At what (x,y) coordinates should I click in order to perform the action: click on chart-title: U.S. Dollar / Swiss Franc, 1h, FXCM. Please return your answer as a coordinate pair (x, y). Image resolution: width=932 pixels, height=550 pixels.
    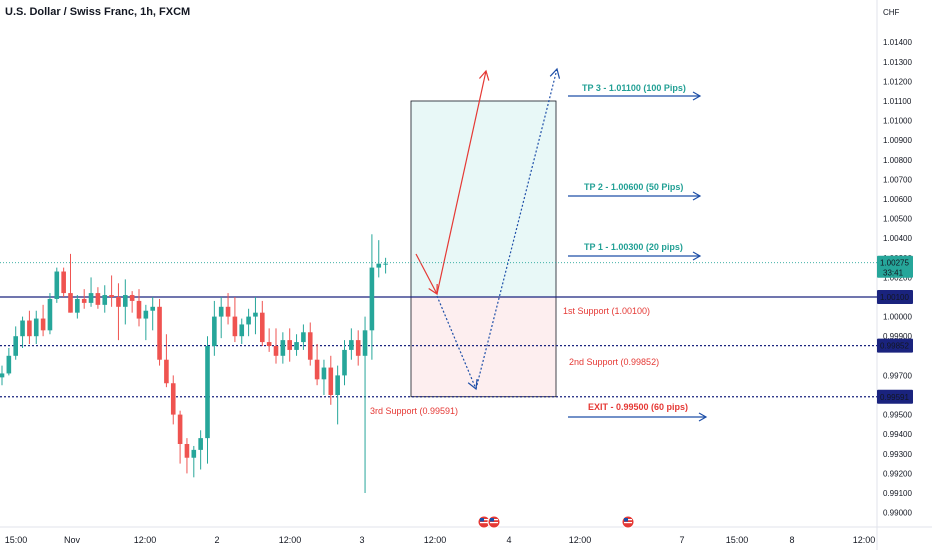
    Looking at the image, I should click on (97, 12).